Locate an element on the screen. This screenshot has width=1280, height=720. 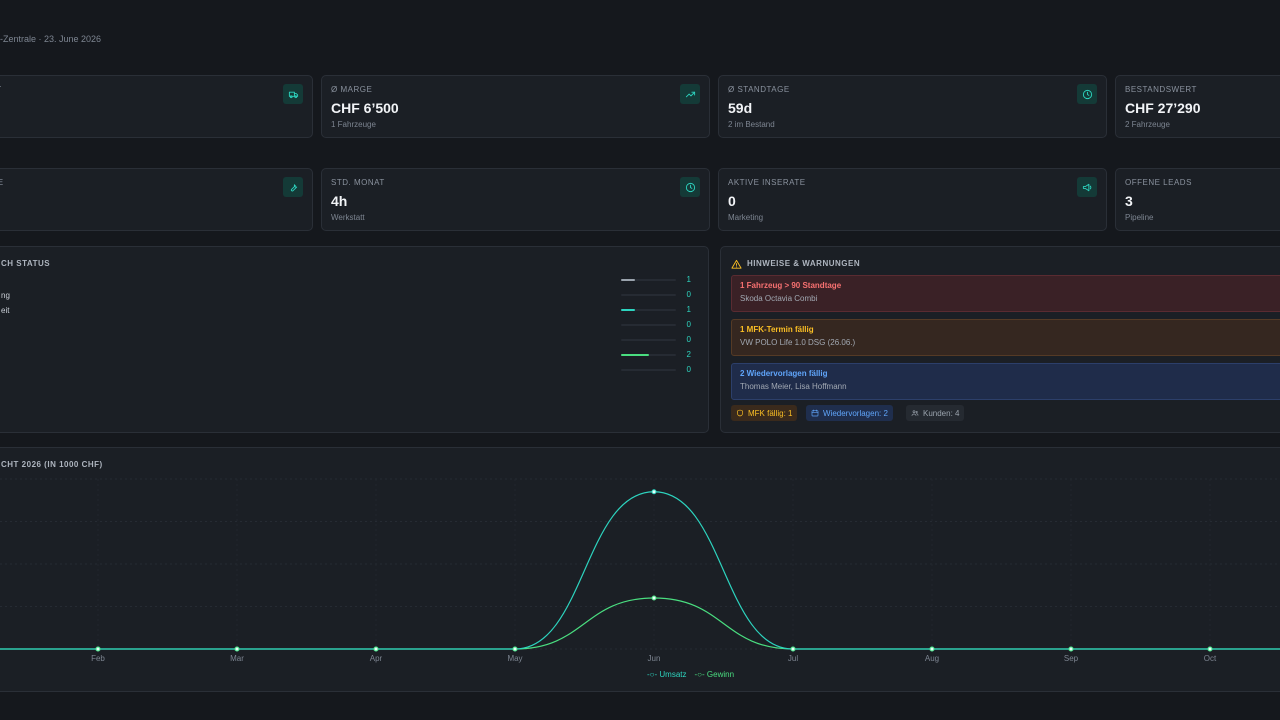
alert-title: 1 MFK-Termin fällig is located at coordinates (777, 329).